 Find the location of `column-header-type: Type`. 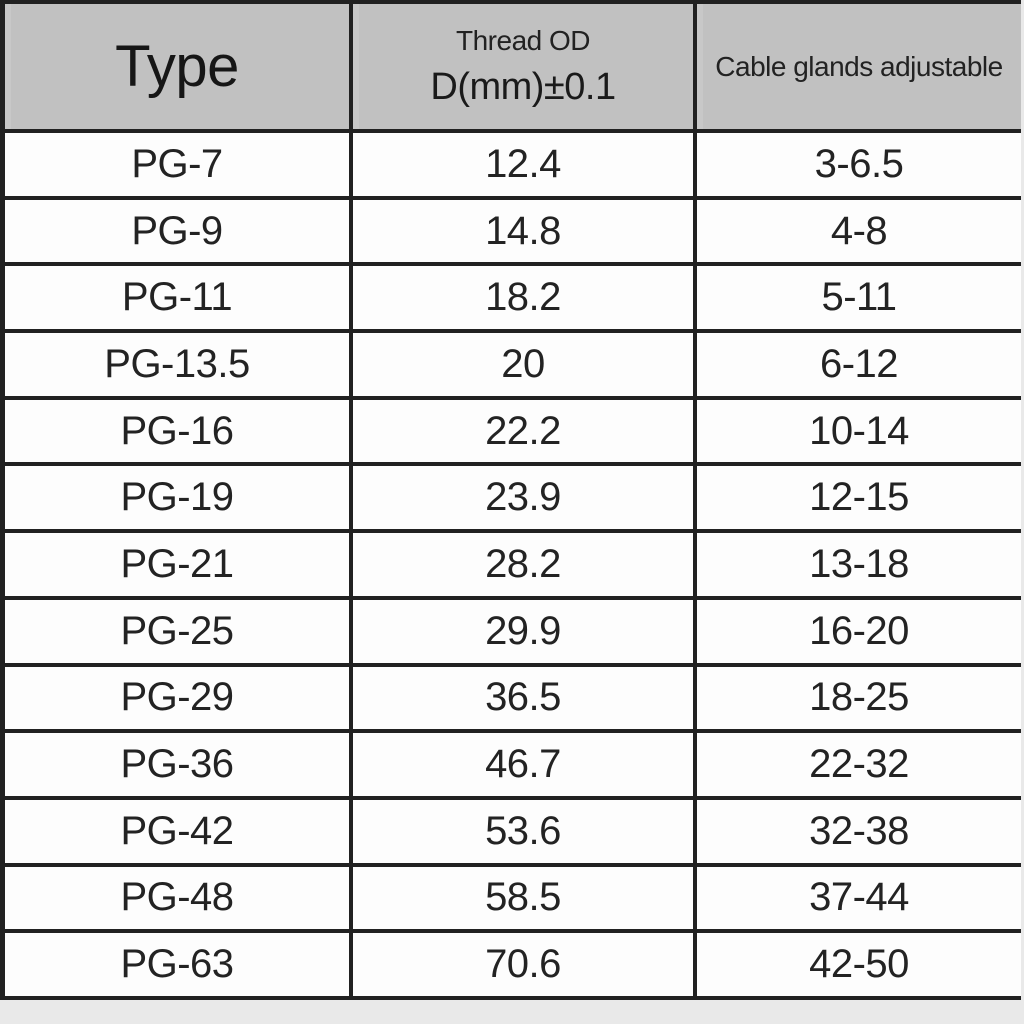

column-header-type: Type is located at coordinates (177, 66).